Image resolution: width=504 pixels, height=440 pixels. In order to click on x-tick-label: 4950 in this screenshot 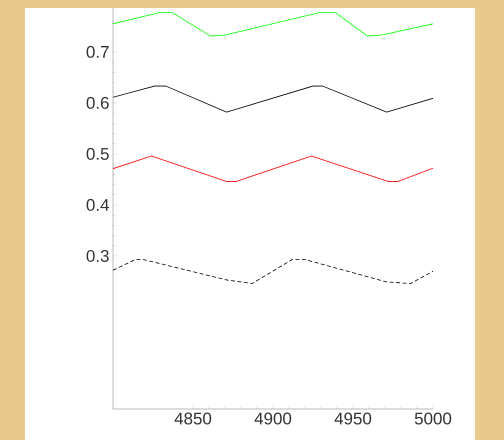, I will do `click(353, 418)`.